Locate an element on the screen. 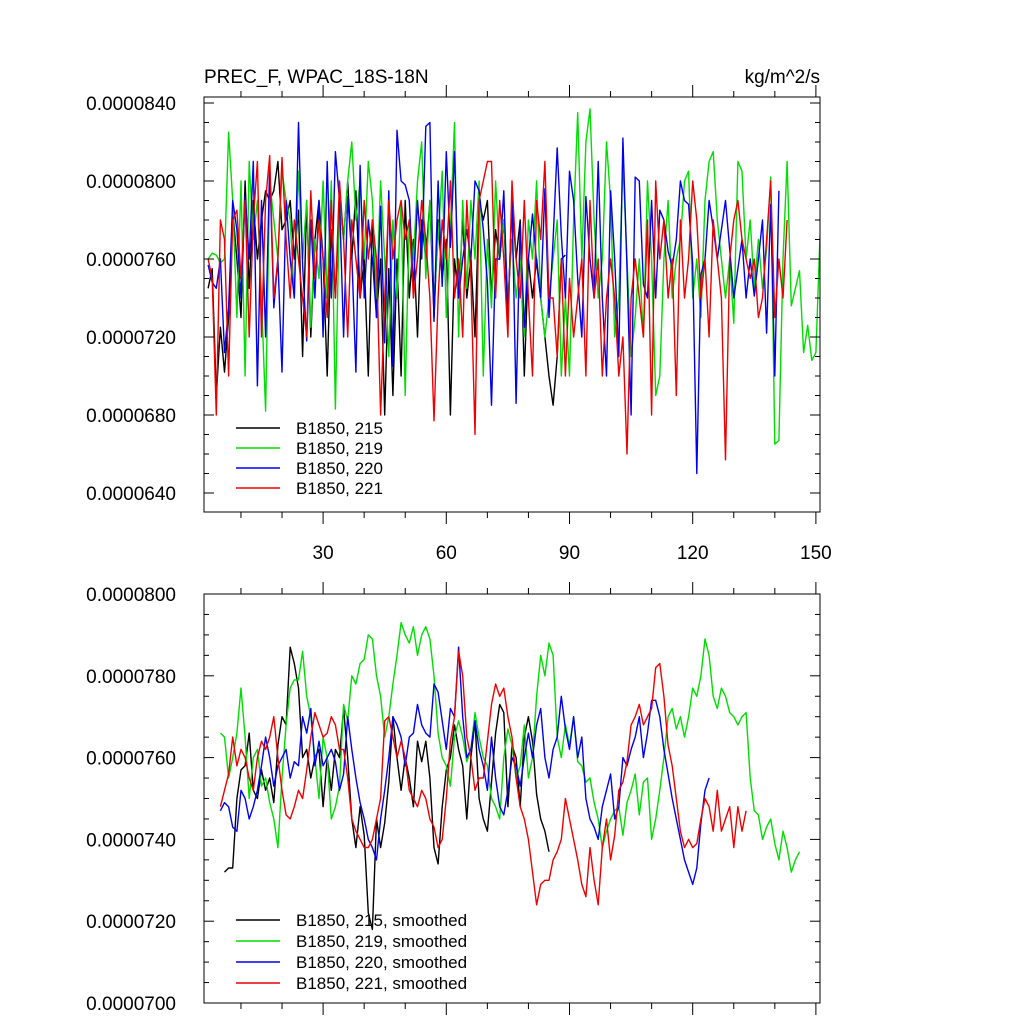  x-tick-label: 60 is located at coordinates (446, 553).